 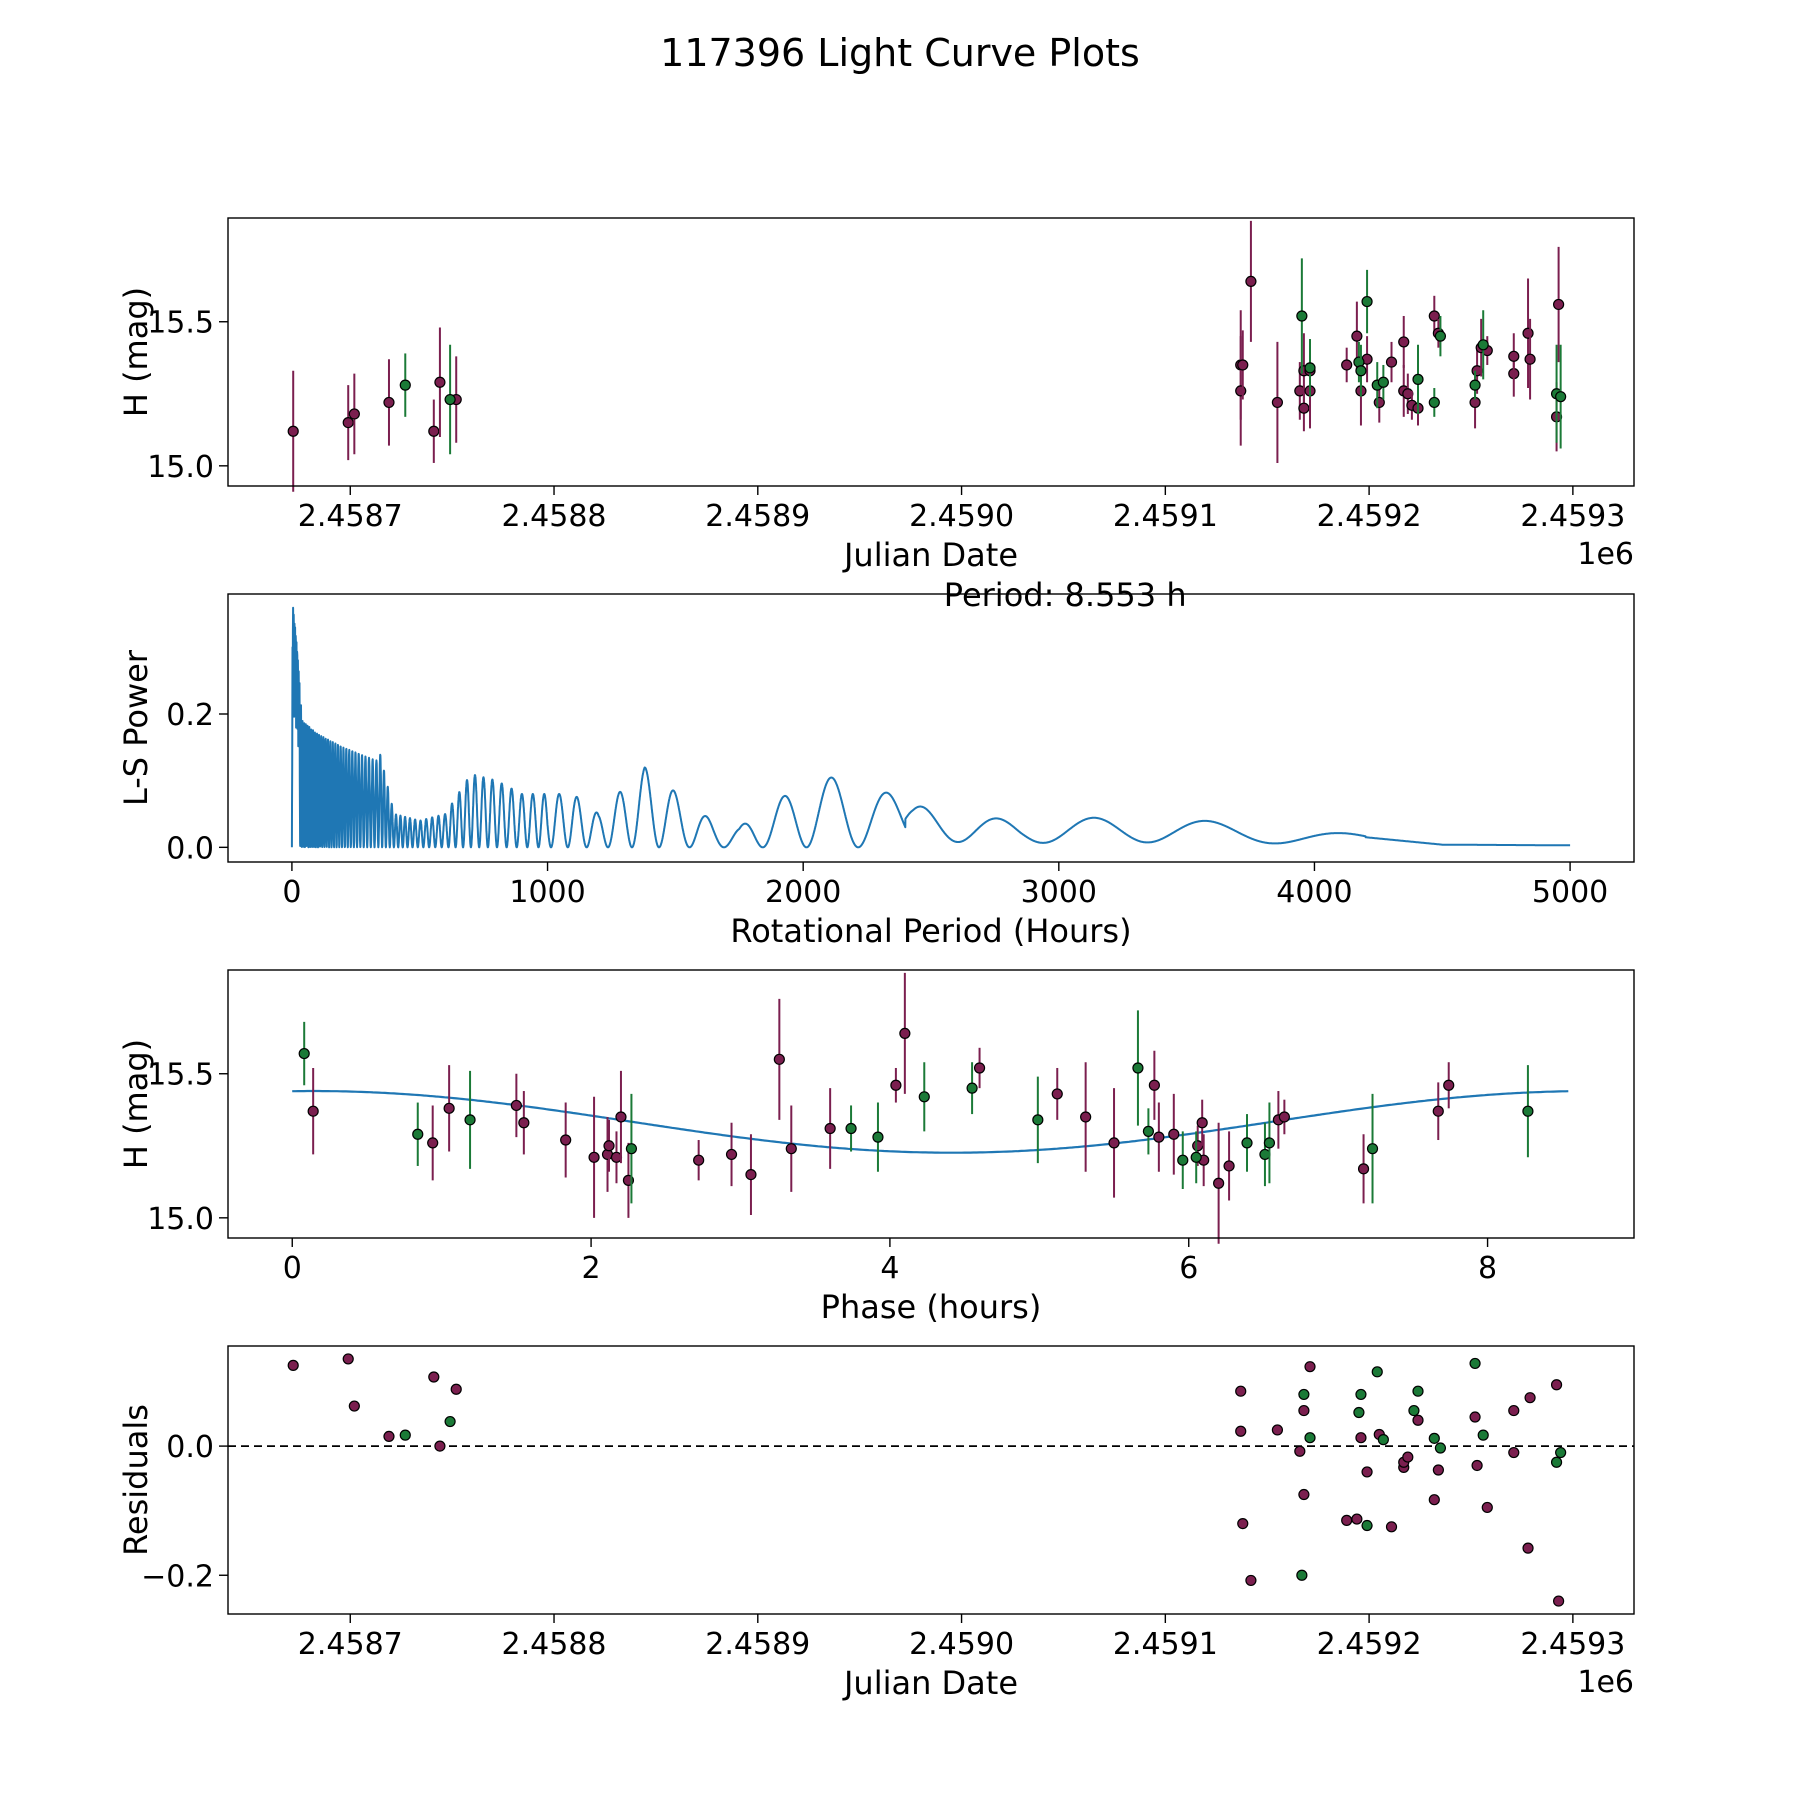 What do you see at coordinates (1487, 1268) in the screenshot?
I see `x-tick-label: 8` at bounding box center [1487, 1268].